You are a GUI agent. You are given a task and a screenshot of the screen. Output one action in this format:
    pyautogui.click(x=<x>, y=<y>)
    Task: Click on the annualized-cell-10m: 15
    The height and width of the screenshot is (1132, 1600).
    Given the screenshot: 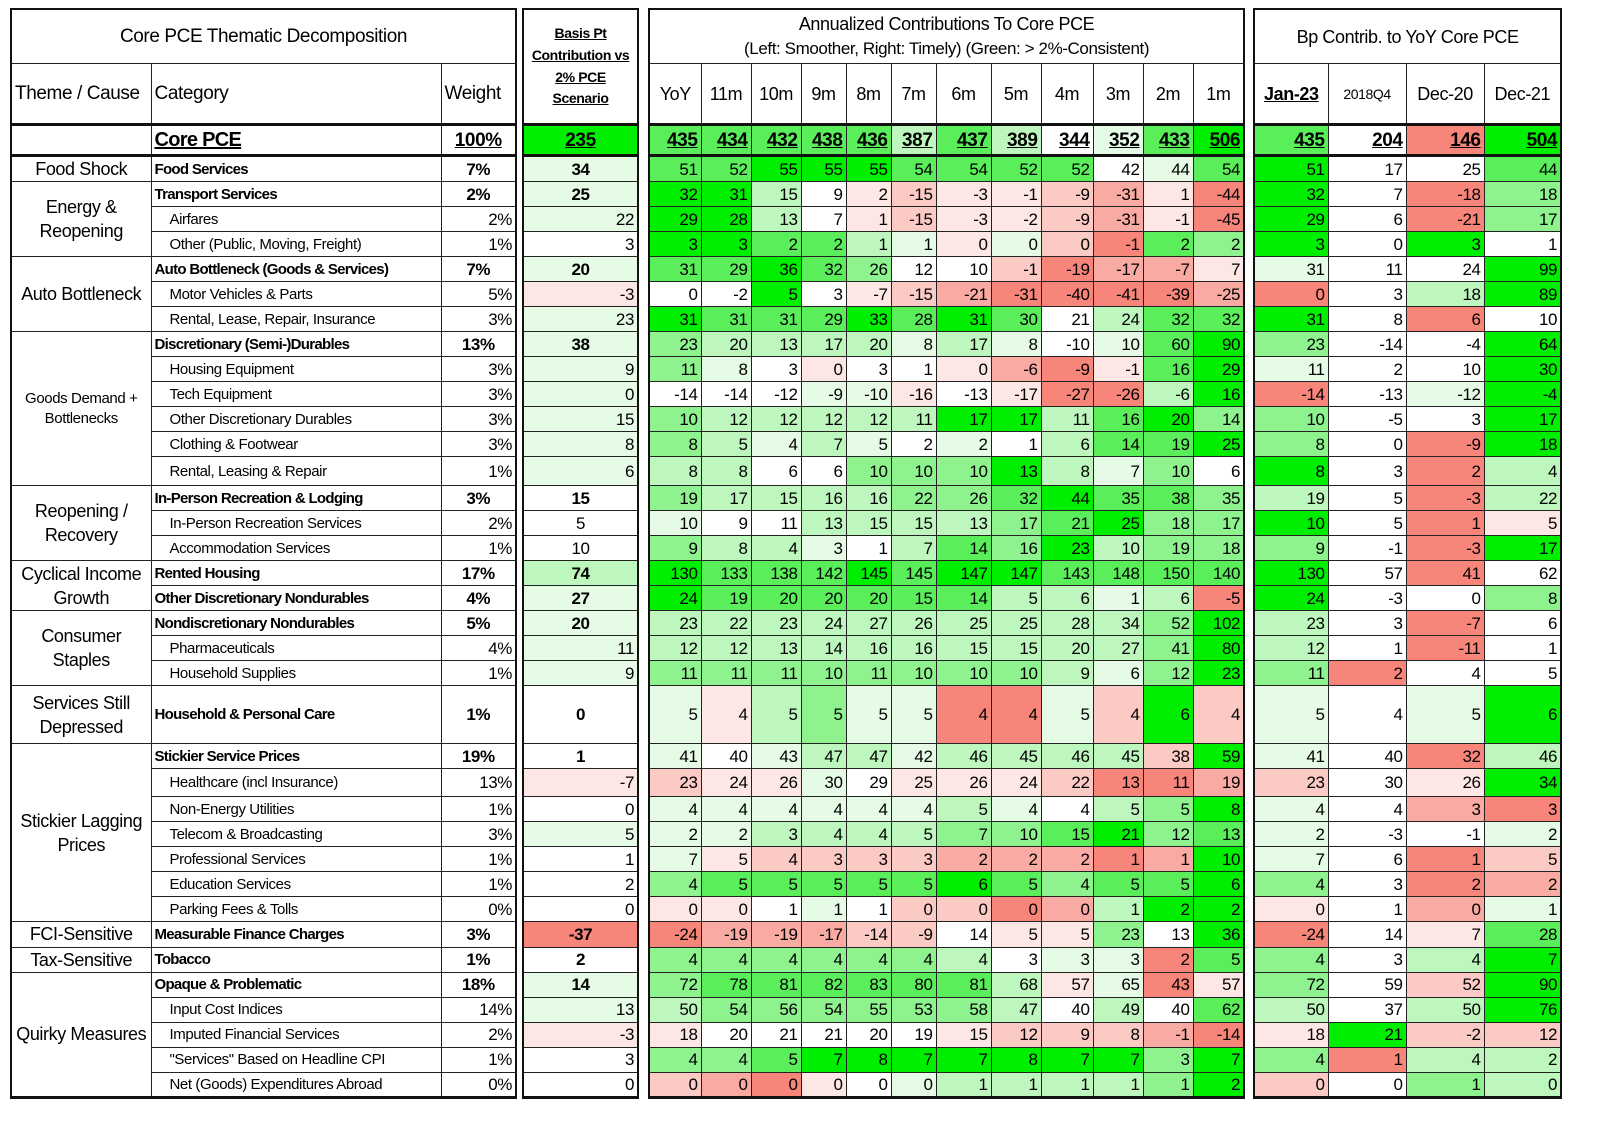 What is the action you would take?
    pyautogui.click(x=776, y=498)
    